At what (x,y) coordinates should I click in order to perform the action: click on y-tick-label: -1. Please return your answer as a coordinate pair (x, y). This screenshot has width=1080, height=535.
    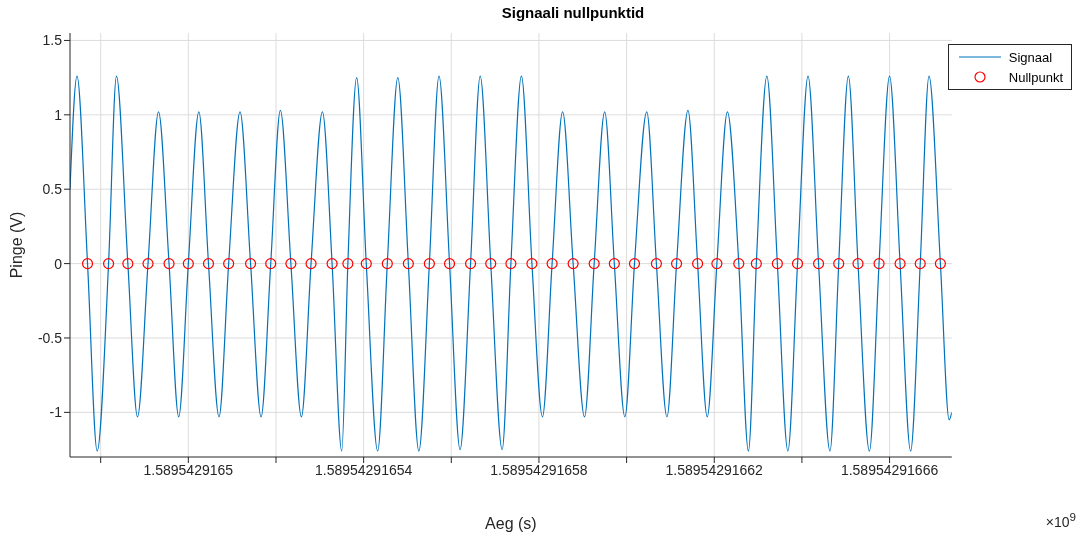
    Looking at the image, I should click on (56, 412).